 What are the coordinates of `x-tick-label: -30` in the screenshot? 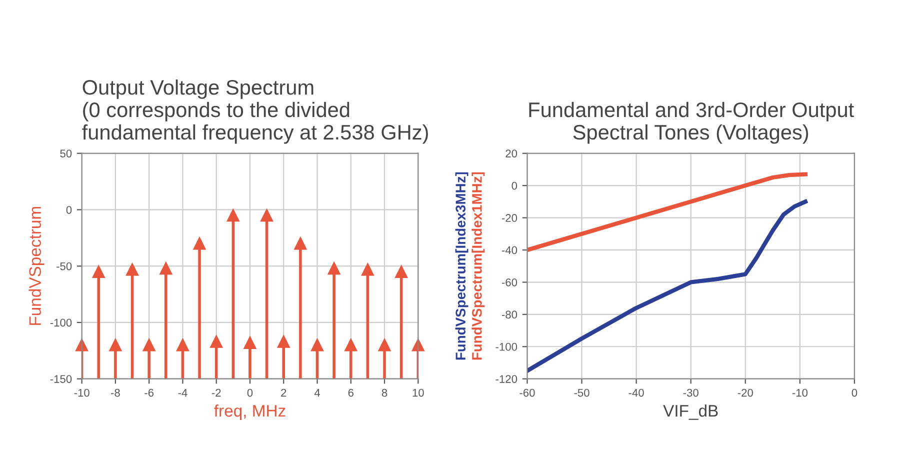 It's located at (690, 392).